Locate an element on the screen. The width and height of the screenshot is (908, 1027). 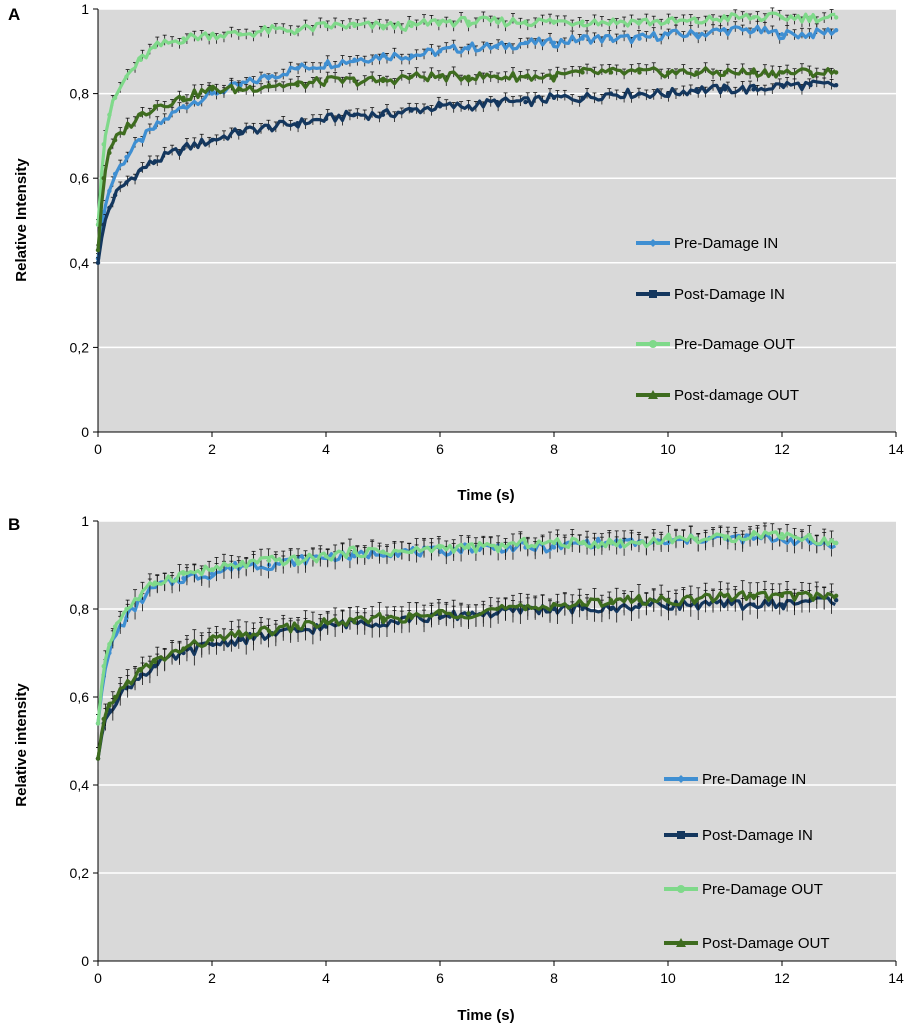
x-tick-label: 0 is located at coordinates (98, 449).